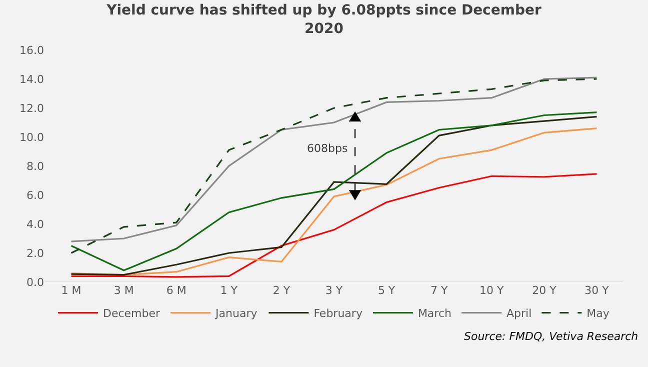 This screenshot has height=367, width=648. Describe the element at coordinates (519, 313) in the screenshot. I see `legend-label: April` at that location.